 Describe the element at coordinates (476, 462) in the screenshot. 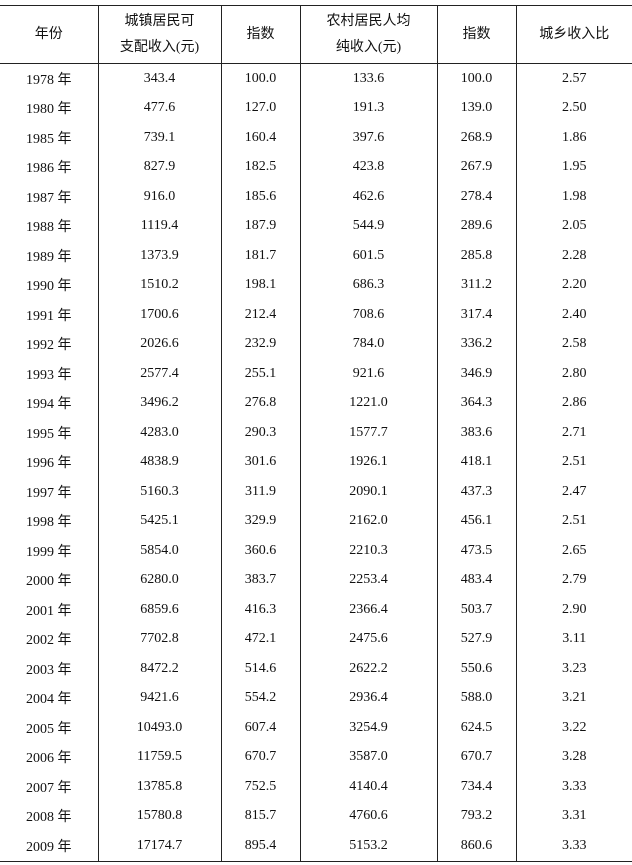

I see `value-cell: 418.1` at that location.